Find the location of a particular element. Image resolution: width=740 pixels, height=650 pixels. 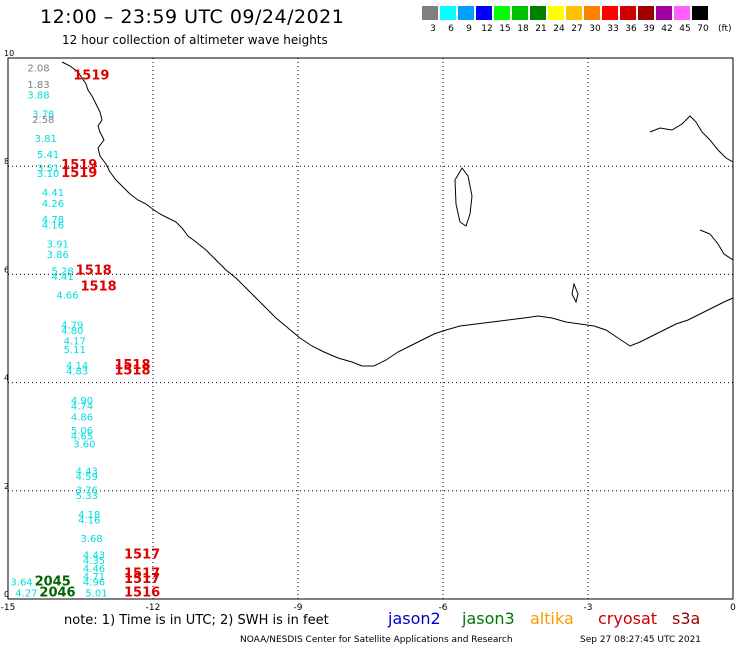

pass-time: 1516 is located at coordinates (142, 592).